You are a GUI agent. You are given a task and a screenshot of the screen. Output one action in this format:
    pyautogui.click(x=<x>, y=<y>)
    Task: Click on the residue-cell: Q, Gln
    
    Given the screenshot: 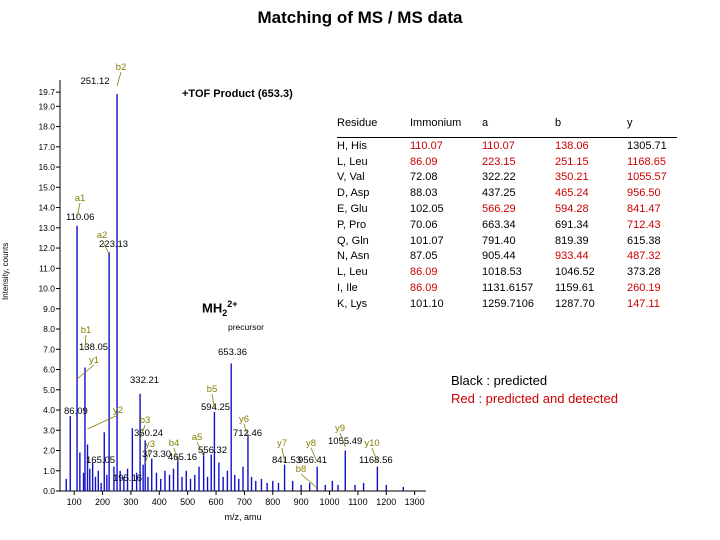 What is the action you would take?
    pyautogui.click(x=353, y=240)
    